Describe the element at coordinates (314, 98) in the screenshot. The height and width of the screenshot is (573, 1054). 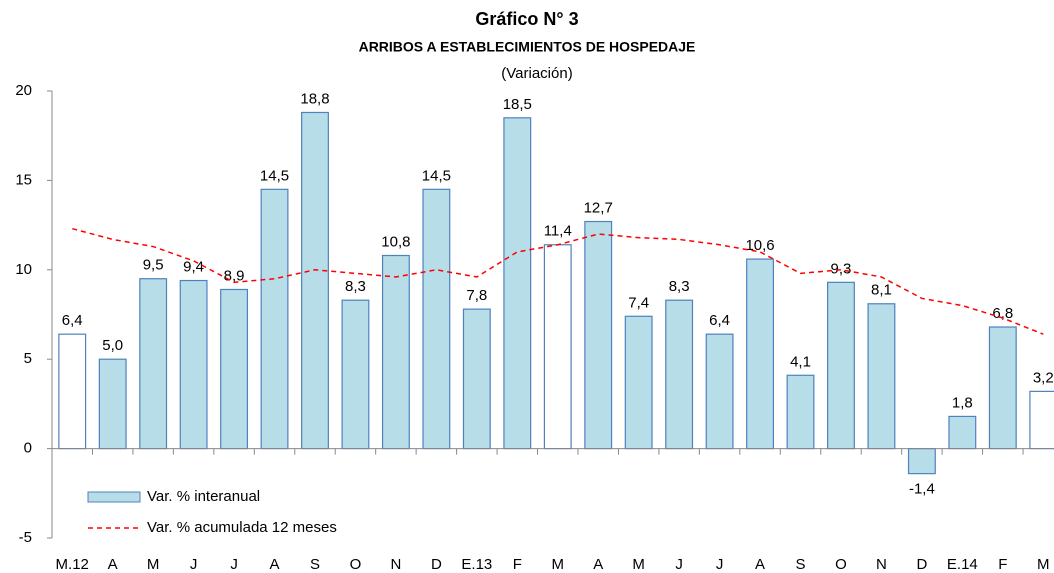
I see `value-label: 18,8` at that location.